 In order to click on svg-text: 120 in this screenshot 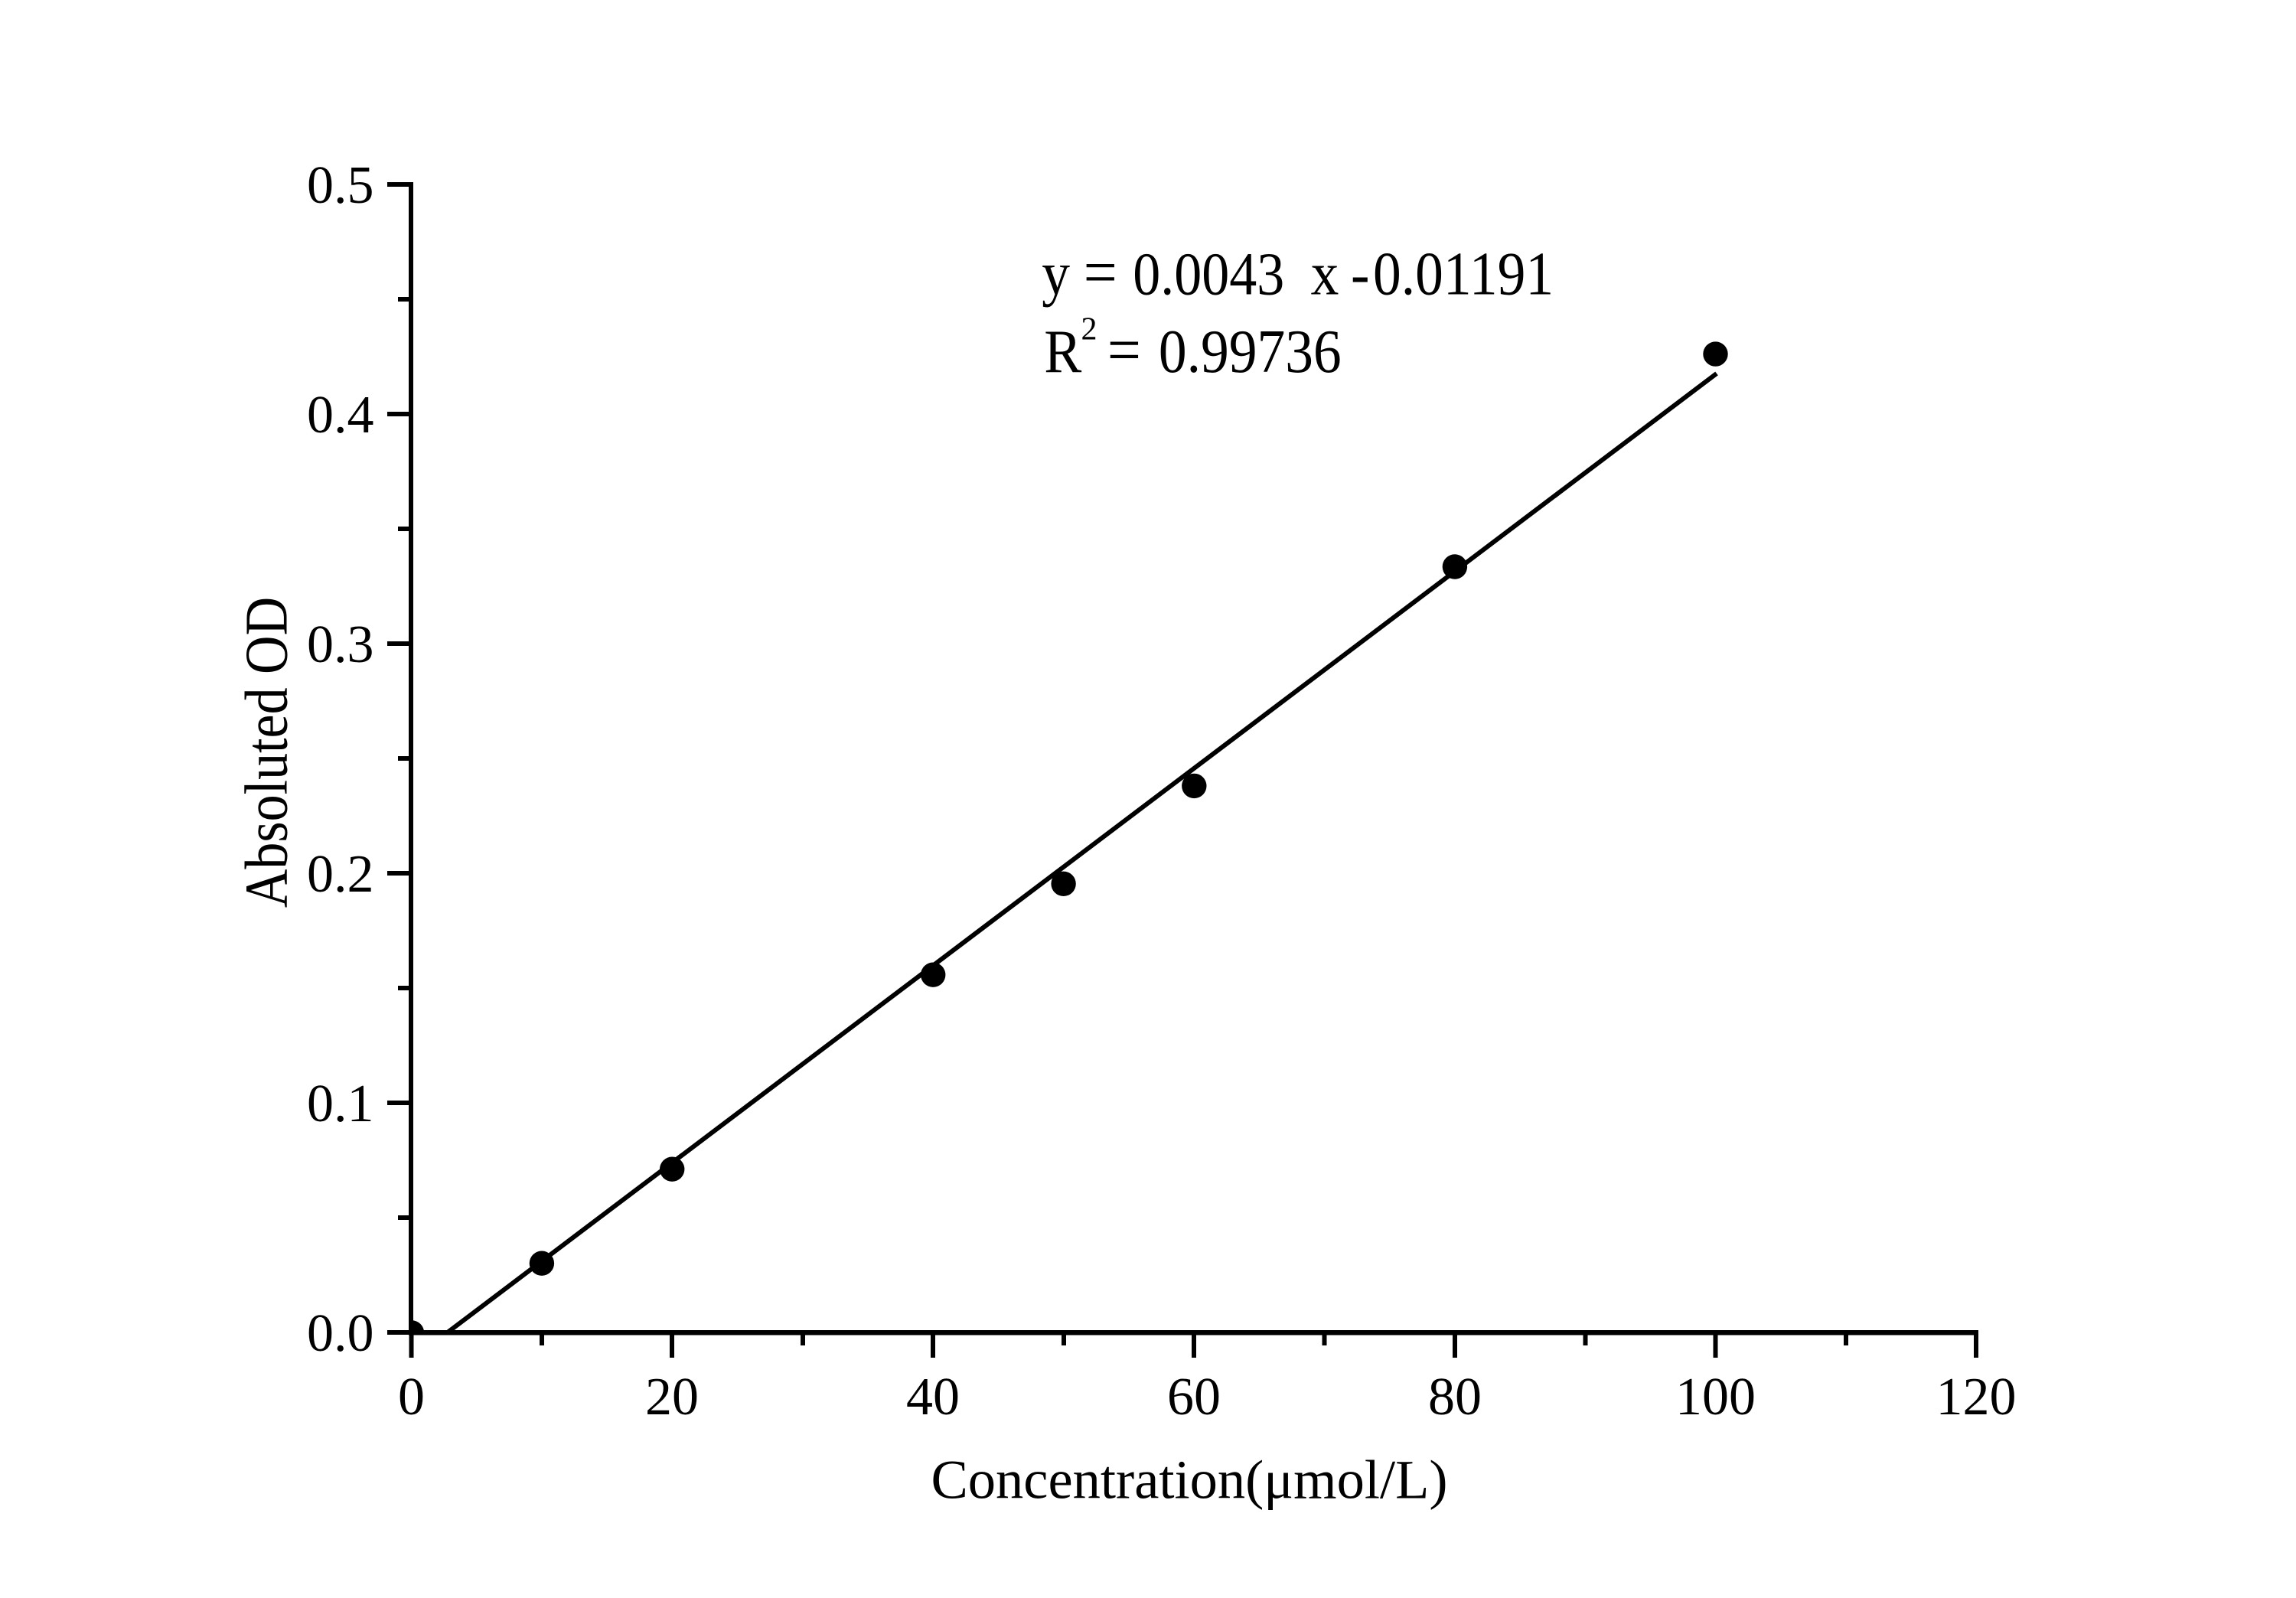, I will do `click(1976, 1397)`.